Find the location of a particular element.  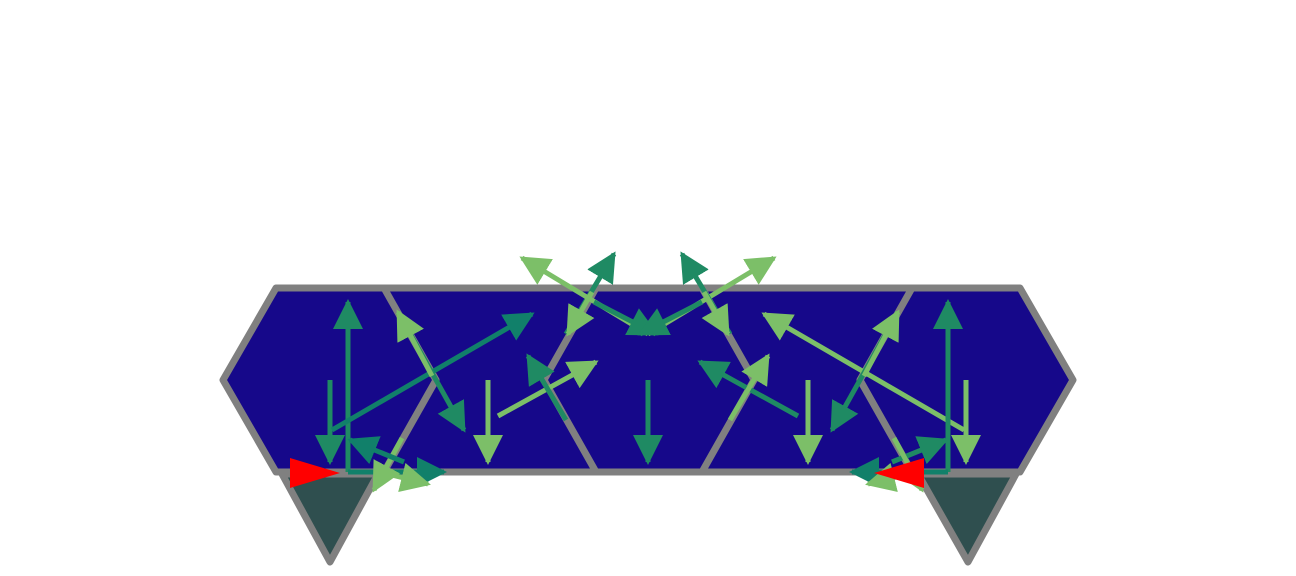

left-load-arrow is located at coordinates (315, 473).